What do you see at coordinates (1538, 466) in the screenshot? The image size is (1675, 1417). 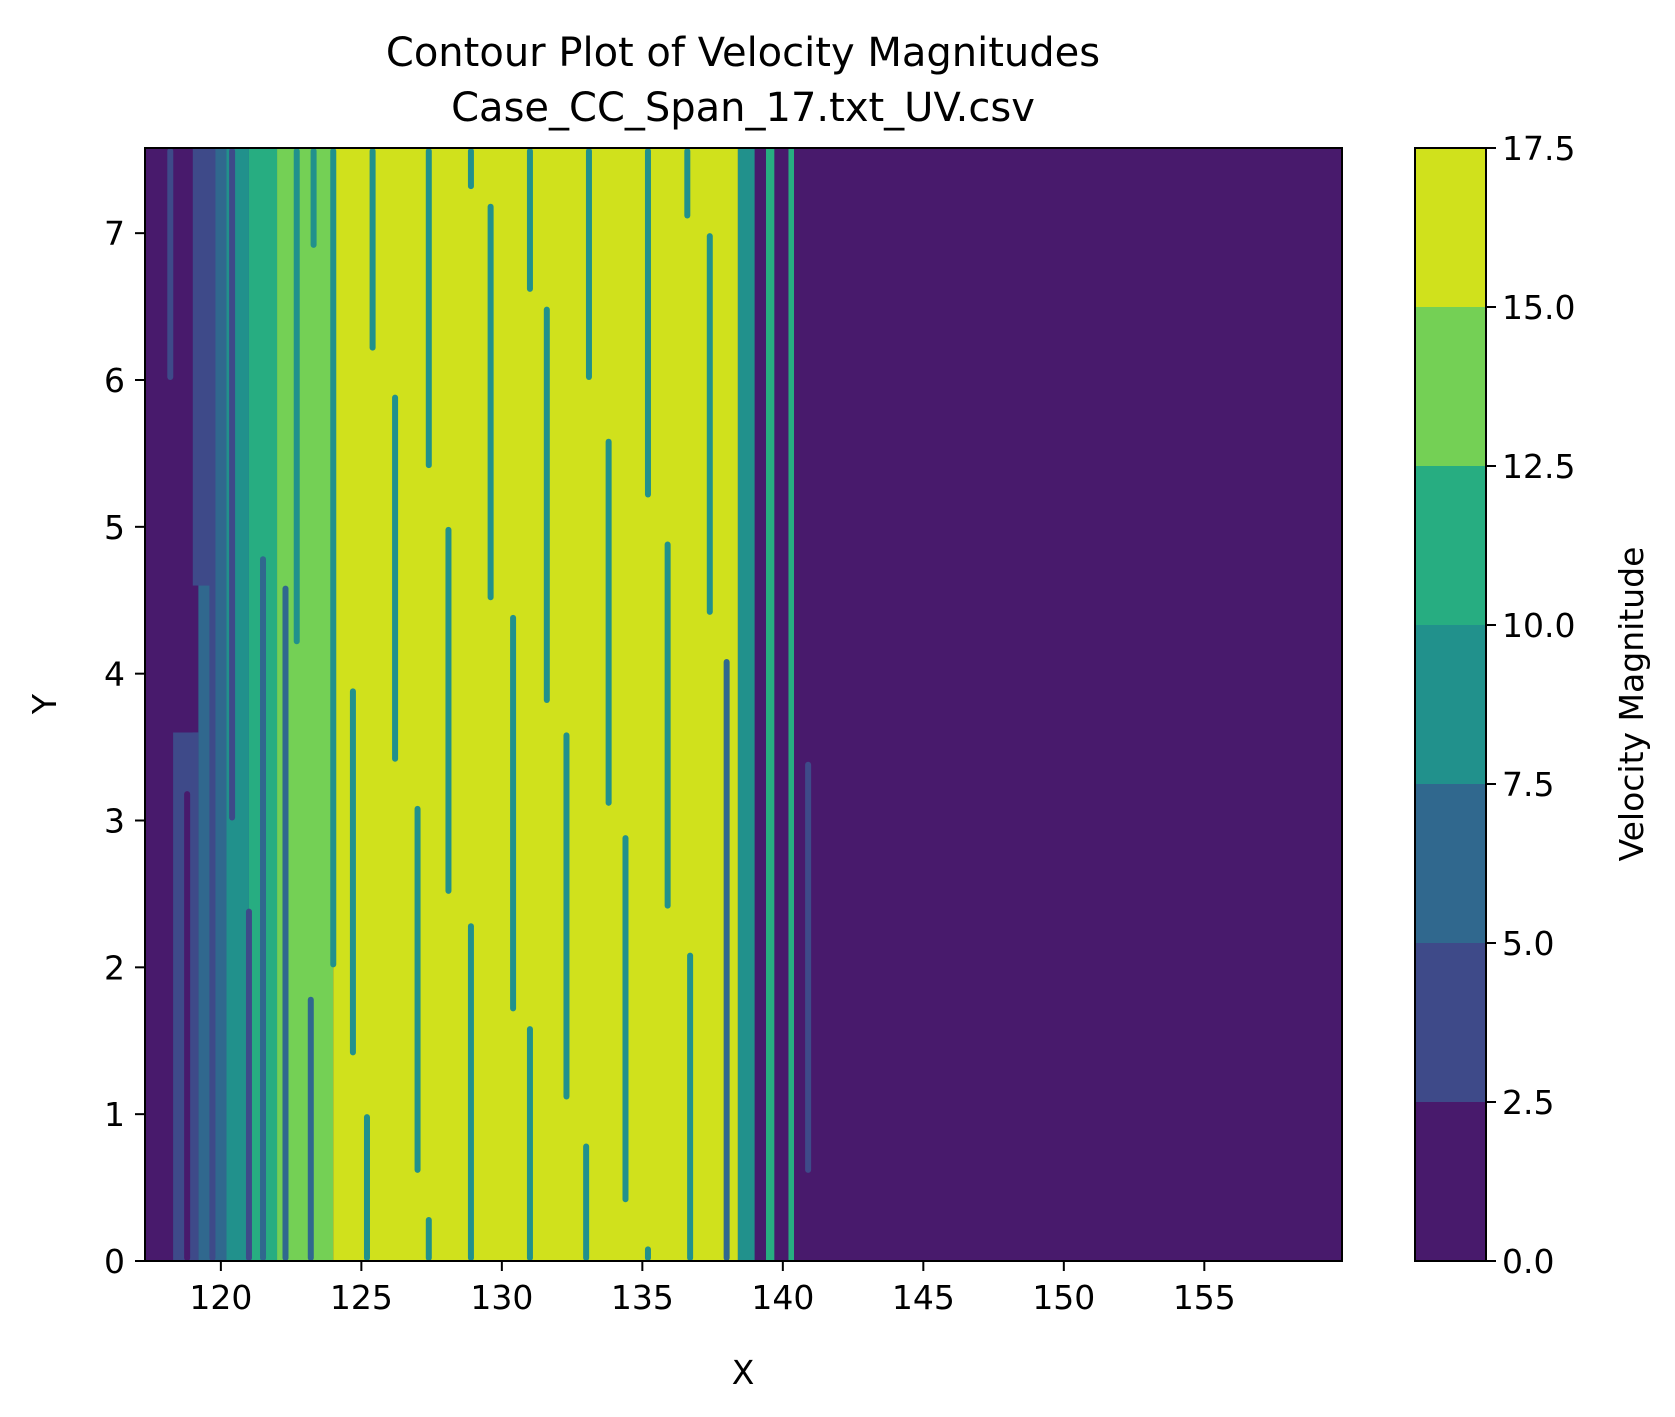 I see `colorbar-tick-label: 12.5` at bounding box center [1538, 466].